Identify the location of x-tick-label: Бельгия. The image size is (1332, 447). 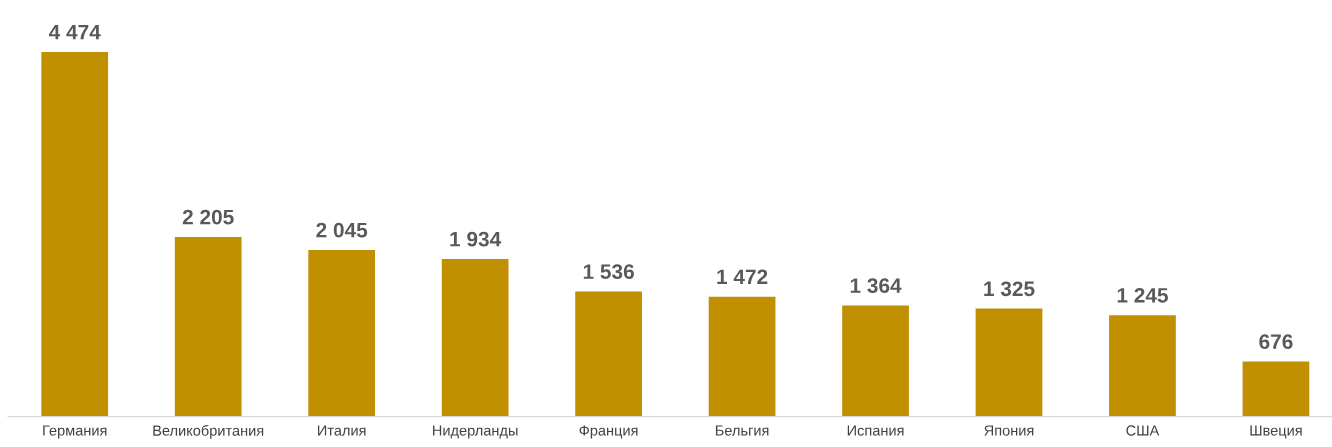
(742, 430).